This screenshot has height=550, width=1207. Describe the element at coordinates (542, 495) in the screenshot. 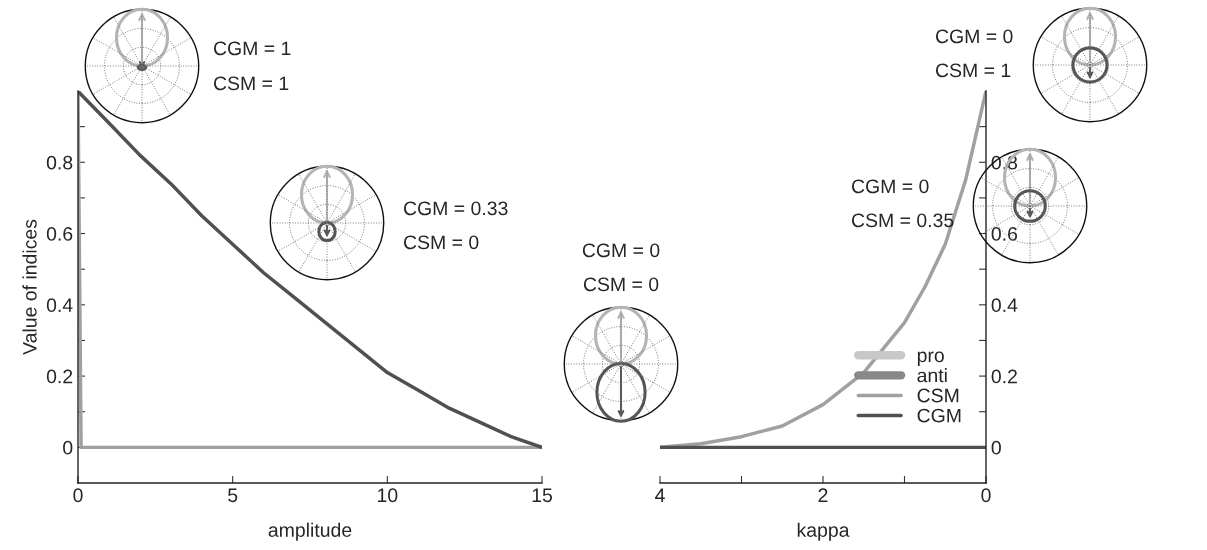

I see `x-tick-label: 15` at that location.